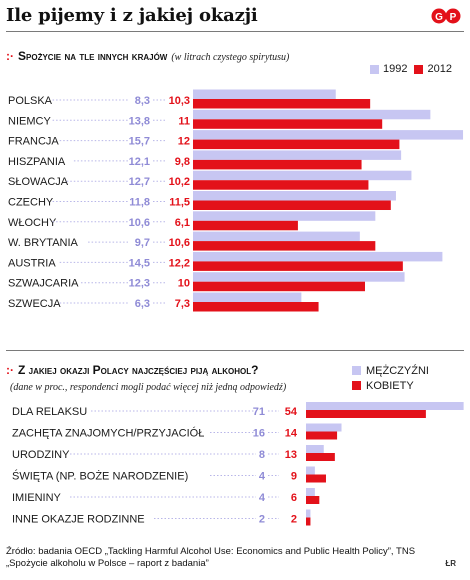 Image resolution: width=470 pixels, height=580 pixels. Describe the element at coordinates (142, 304) in the screenshot. I see `value-1992-szwecja: 6,3` at that location.